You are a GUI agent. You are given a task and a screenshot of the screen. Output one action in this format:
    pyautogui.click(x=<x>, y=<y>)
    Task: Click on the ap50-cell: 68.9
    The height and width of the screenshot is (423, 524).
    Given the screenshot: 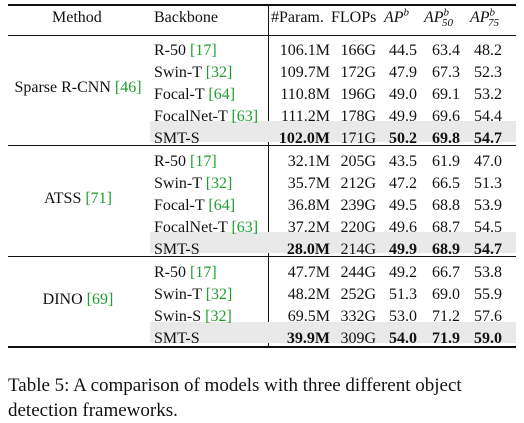 What is the action you would take?
    pyautogui.click(x=446, y=249)
    